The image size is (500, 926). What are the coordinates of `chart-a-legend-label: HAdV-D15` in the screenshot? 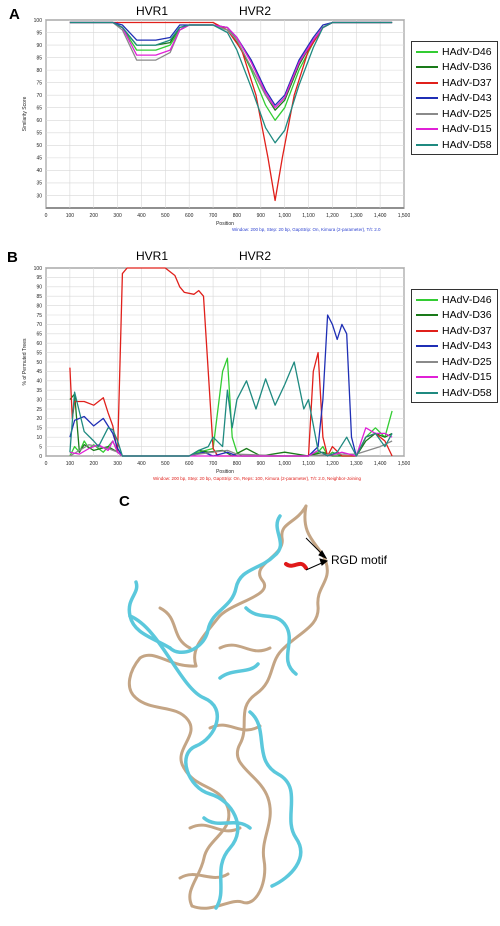 It's located at (467, 129).